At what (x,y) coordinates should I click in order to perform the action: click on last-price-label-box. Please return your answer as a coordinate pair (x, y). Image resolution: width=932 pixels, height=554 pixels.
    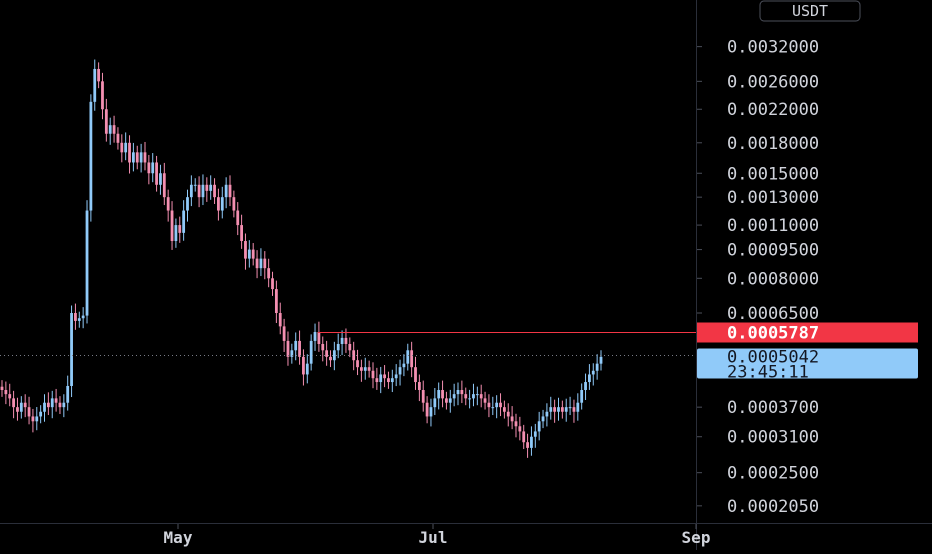
    Looking at the image, I should click on (807, 363).